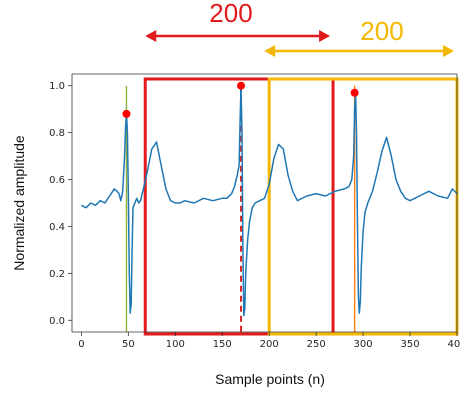  I want to click on x-axis-title: Sample points (n), so click(270, 379).